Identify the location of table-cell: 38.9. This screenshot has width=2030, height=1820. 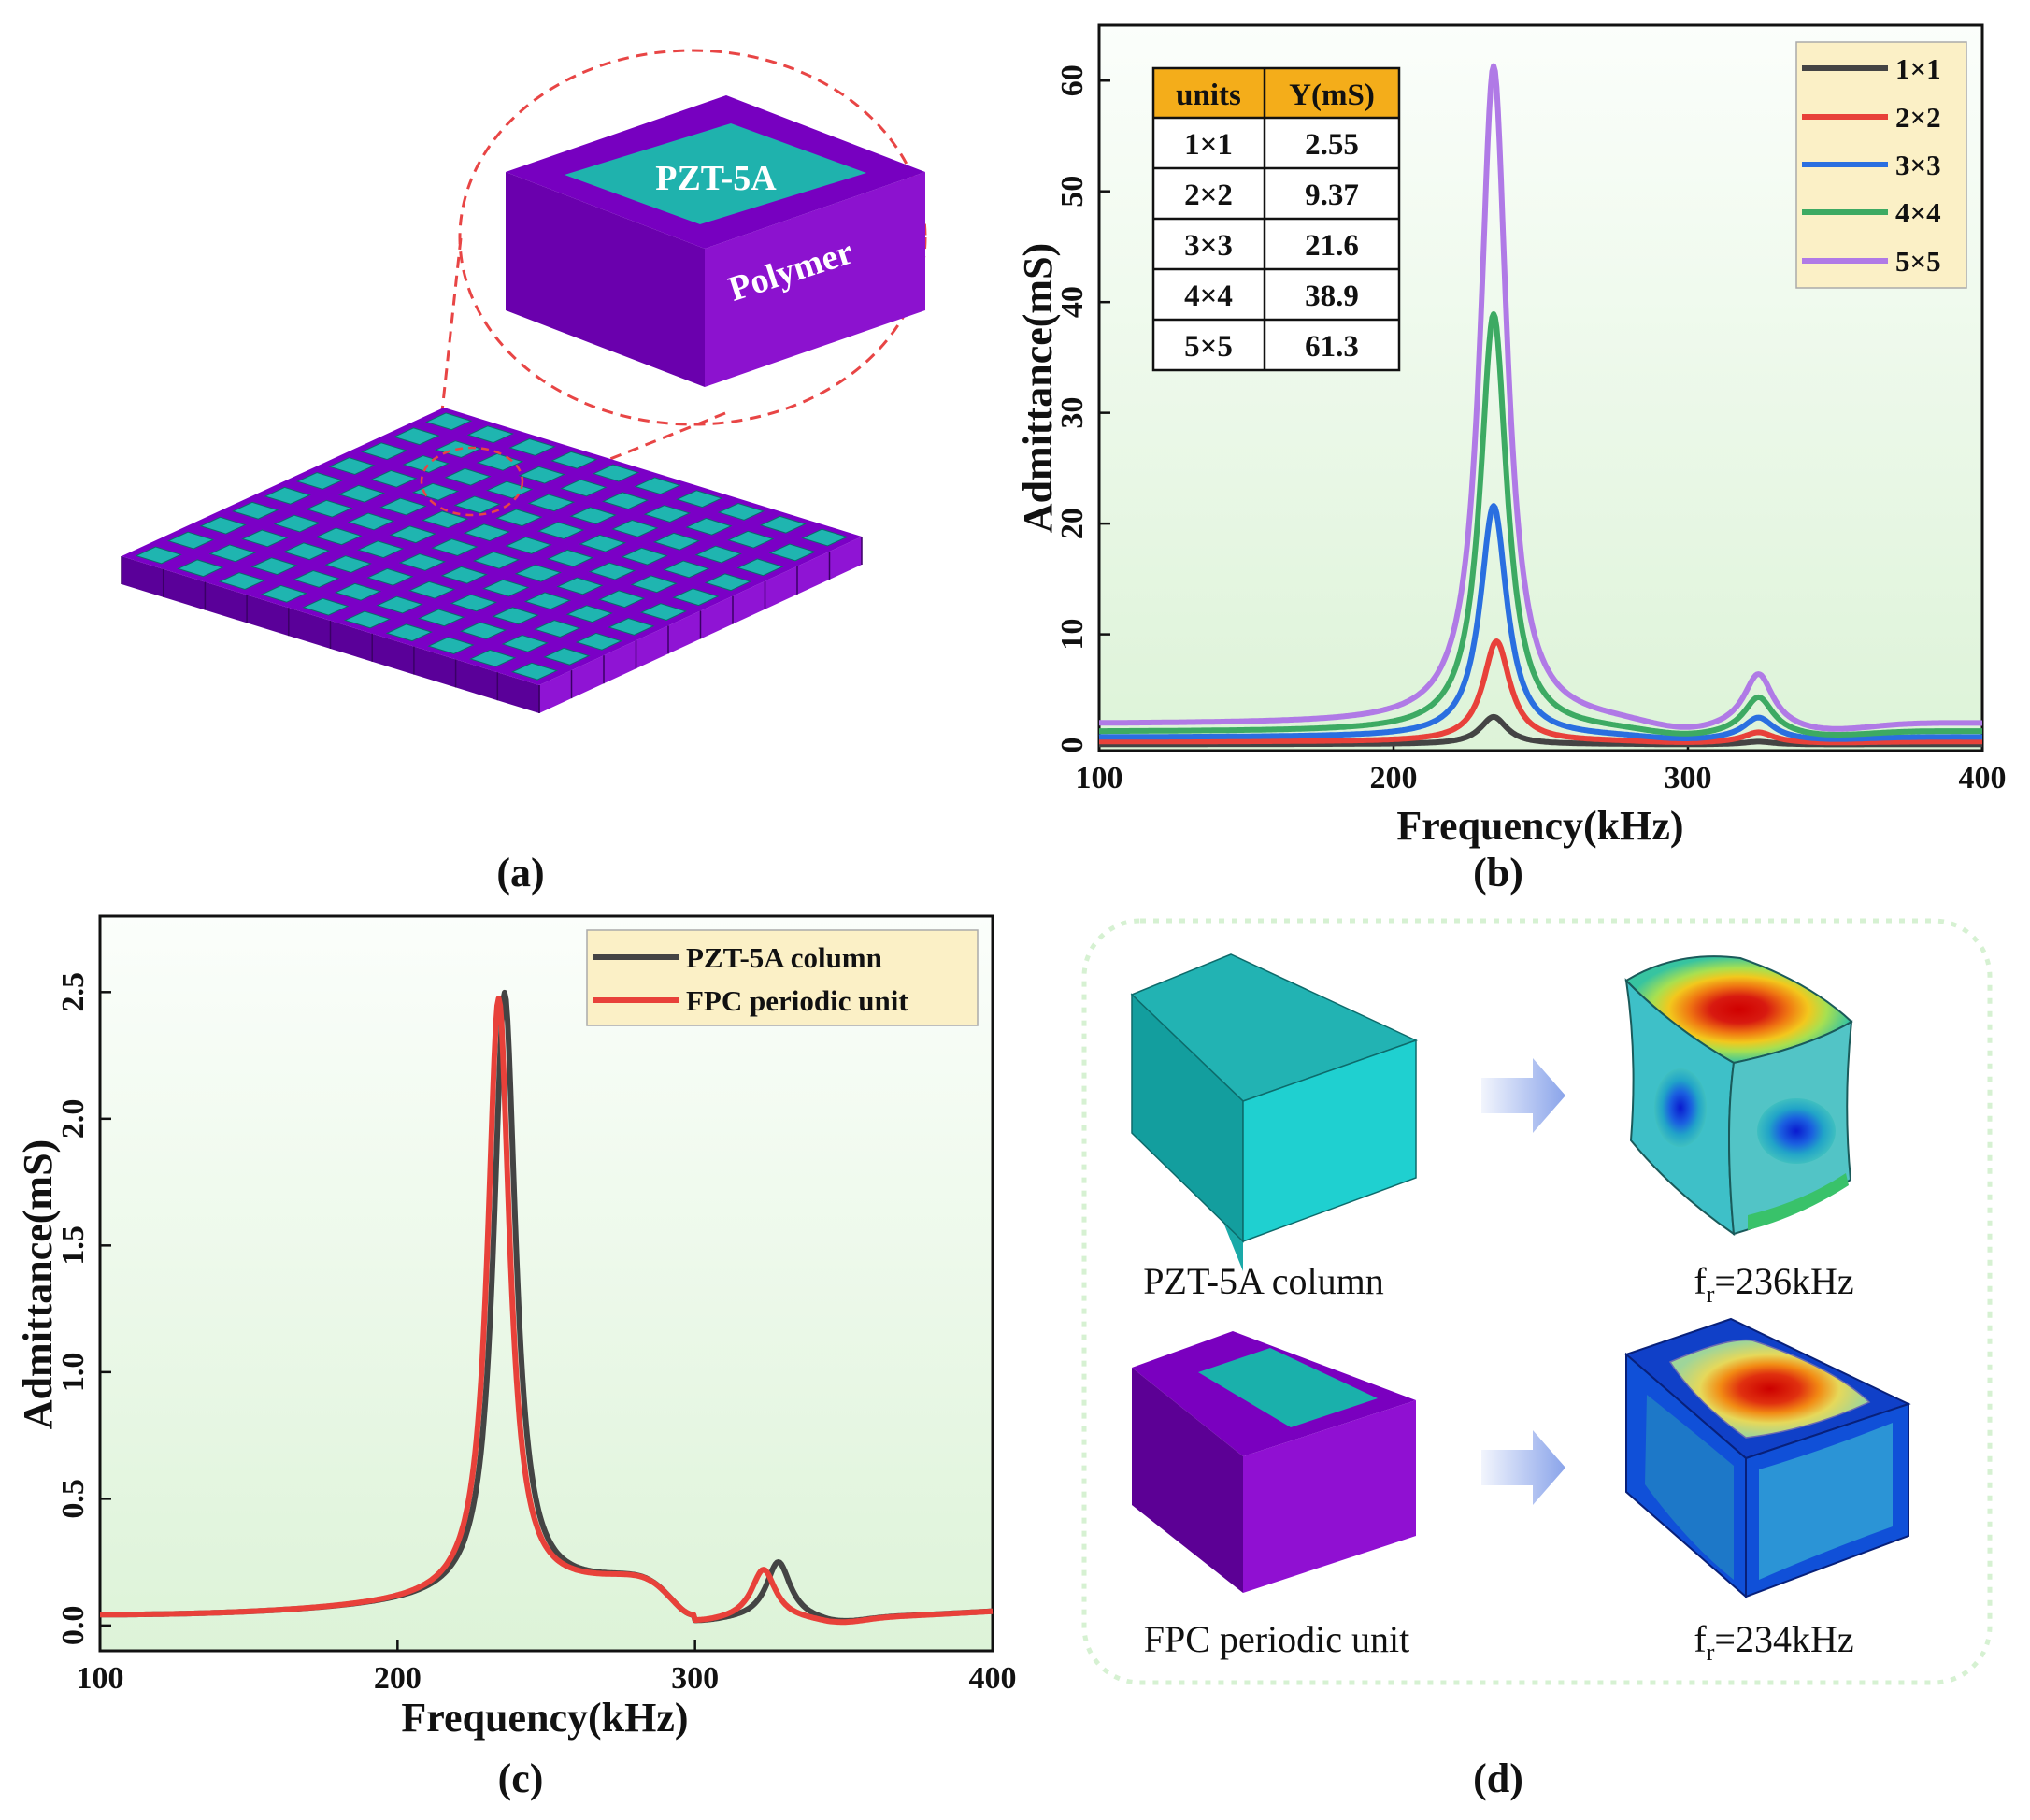
(1332, 296).